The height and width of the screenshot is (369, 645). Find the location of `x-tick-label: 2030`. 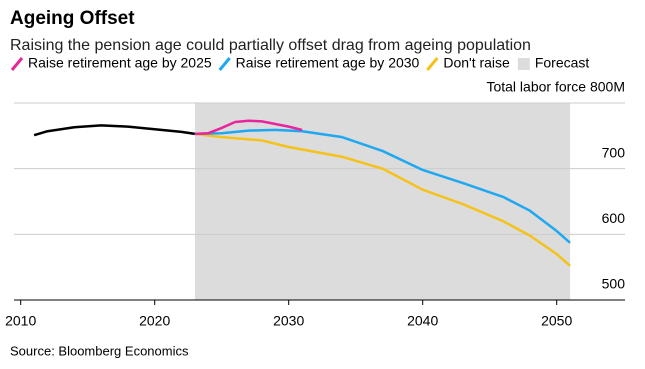

x-tick-label: 2030 is located at coordinates (288, 321).